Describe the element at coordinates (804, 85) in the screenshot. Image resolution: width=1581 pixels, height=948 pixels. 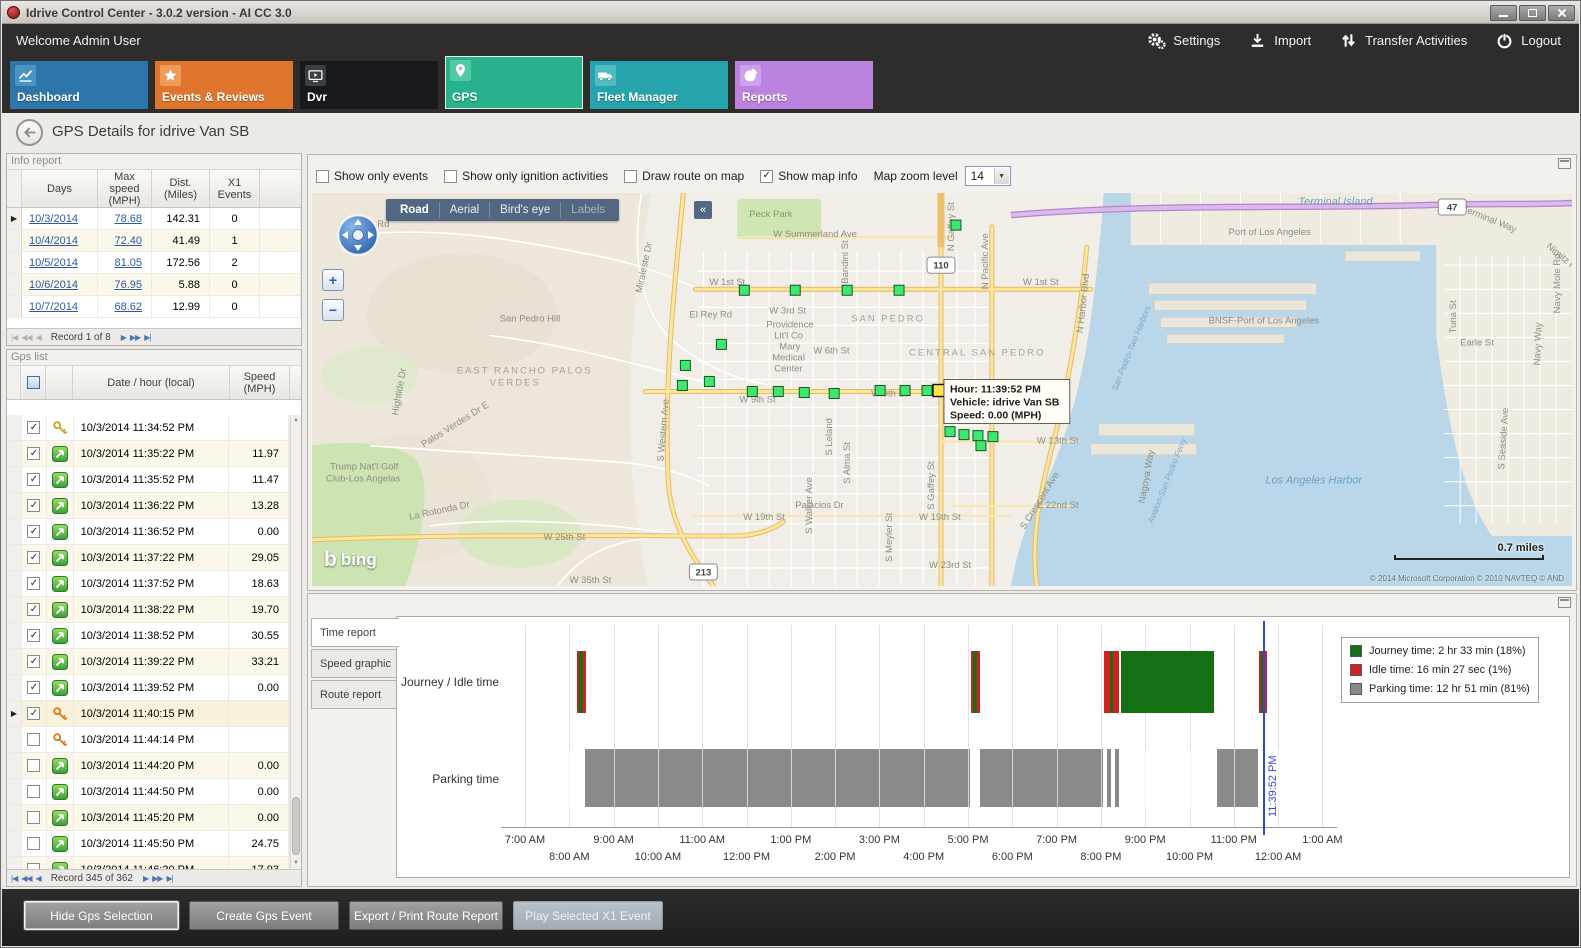
I see `tab-reports: Reports` at that location.